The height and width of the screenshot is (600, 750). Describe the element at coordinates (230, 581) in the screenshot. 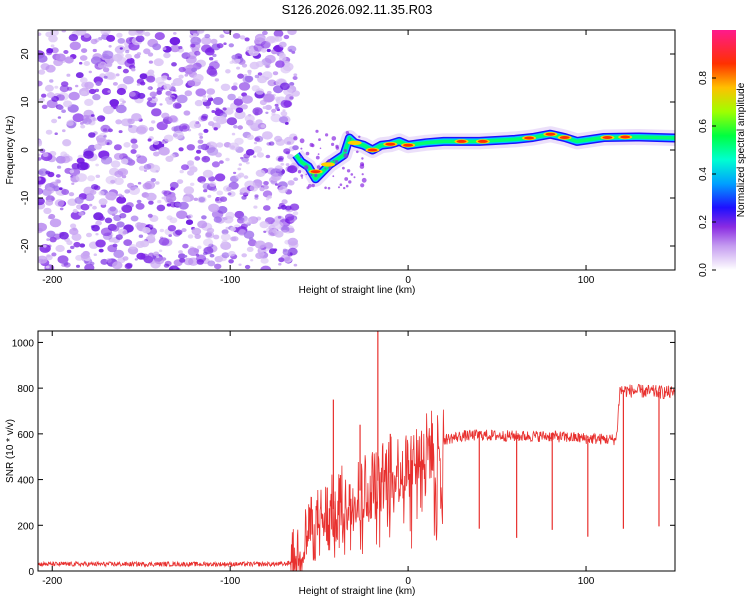

I see `x-tick-label: -100` at that location.